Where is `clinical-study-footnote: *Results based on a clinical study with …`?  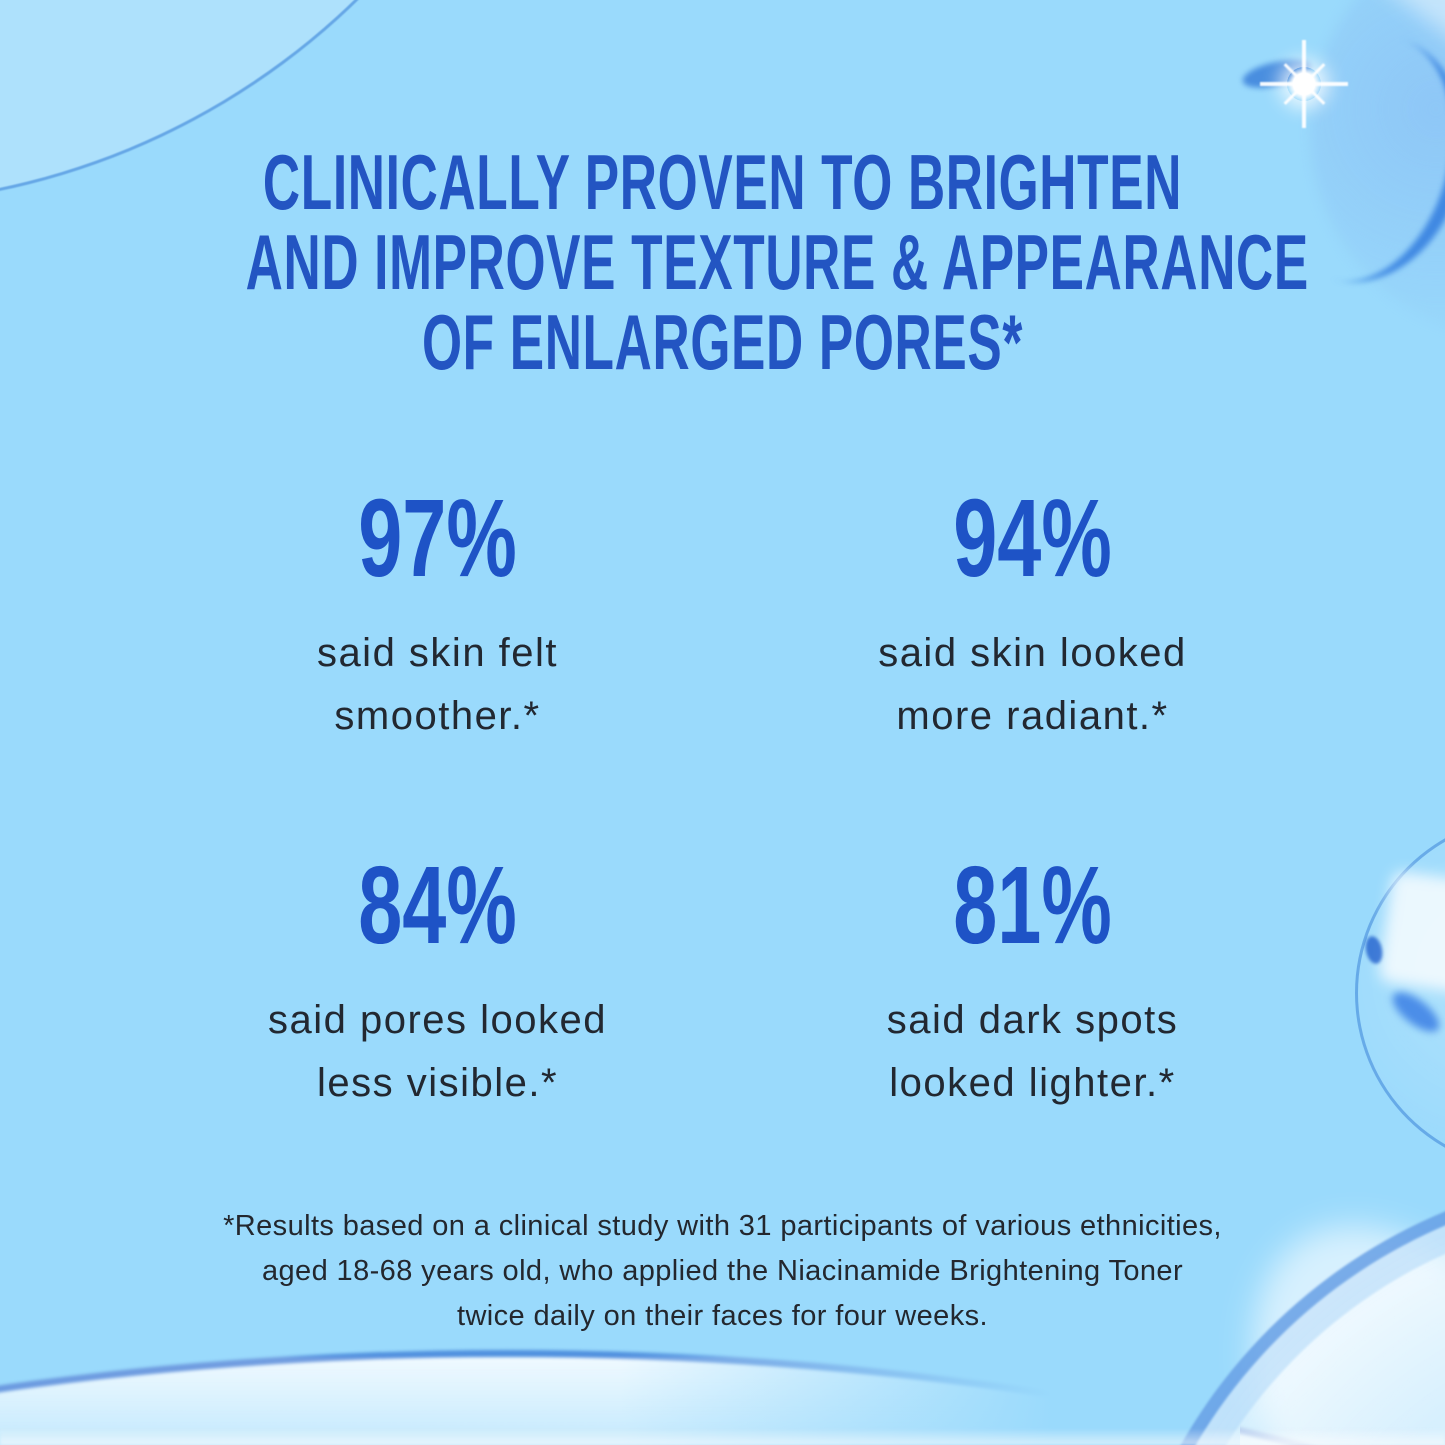 clinical-study-footnote: *Results based on a clinical study with … is located at coordinates (722, 1271).